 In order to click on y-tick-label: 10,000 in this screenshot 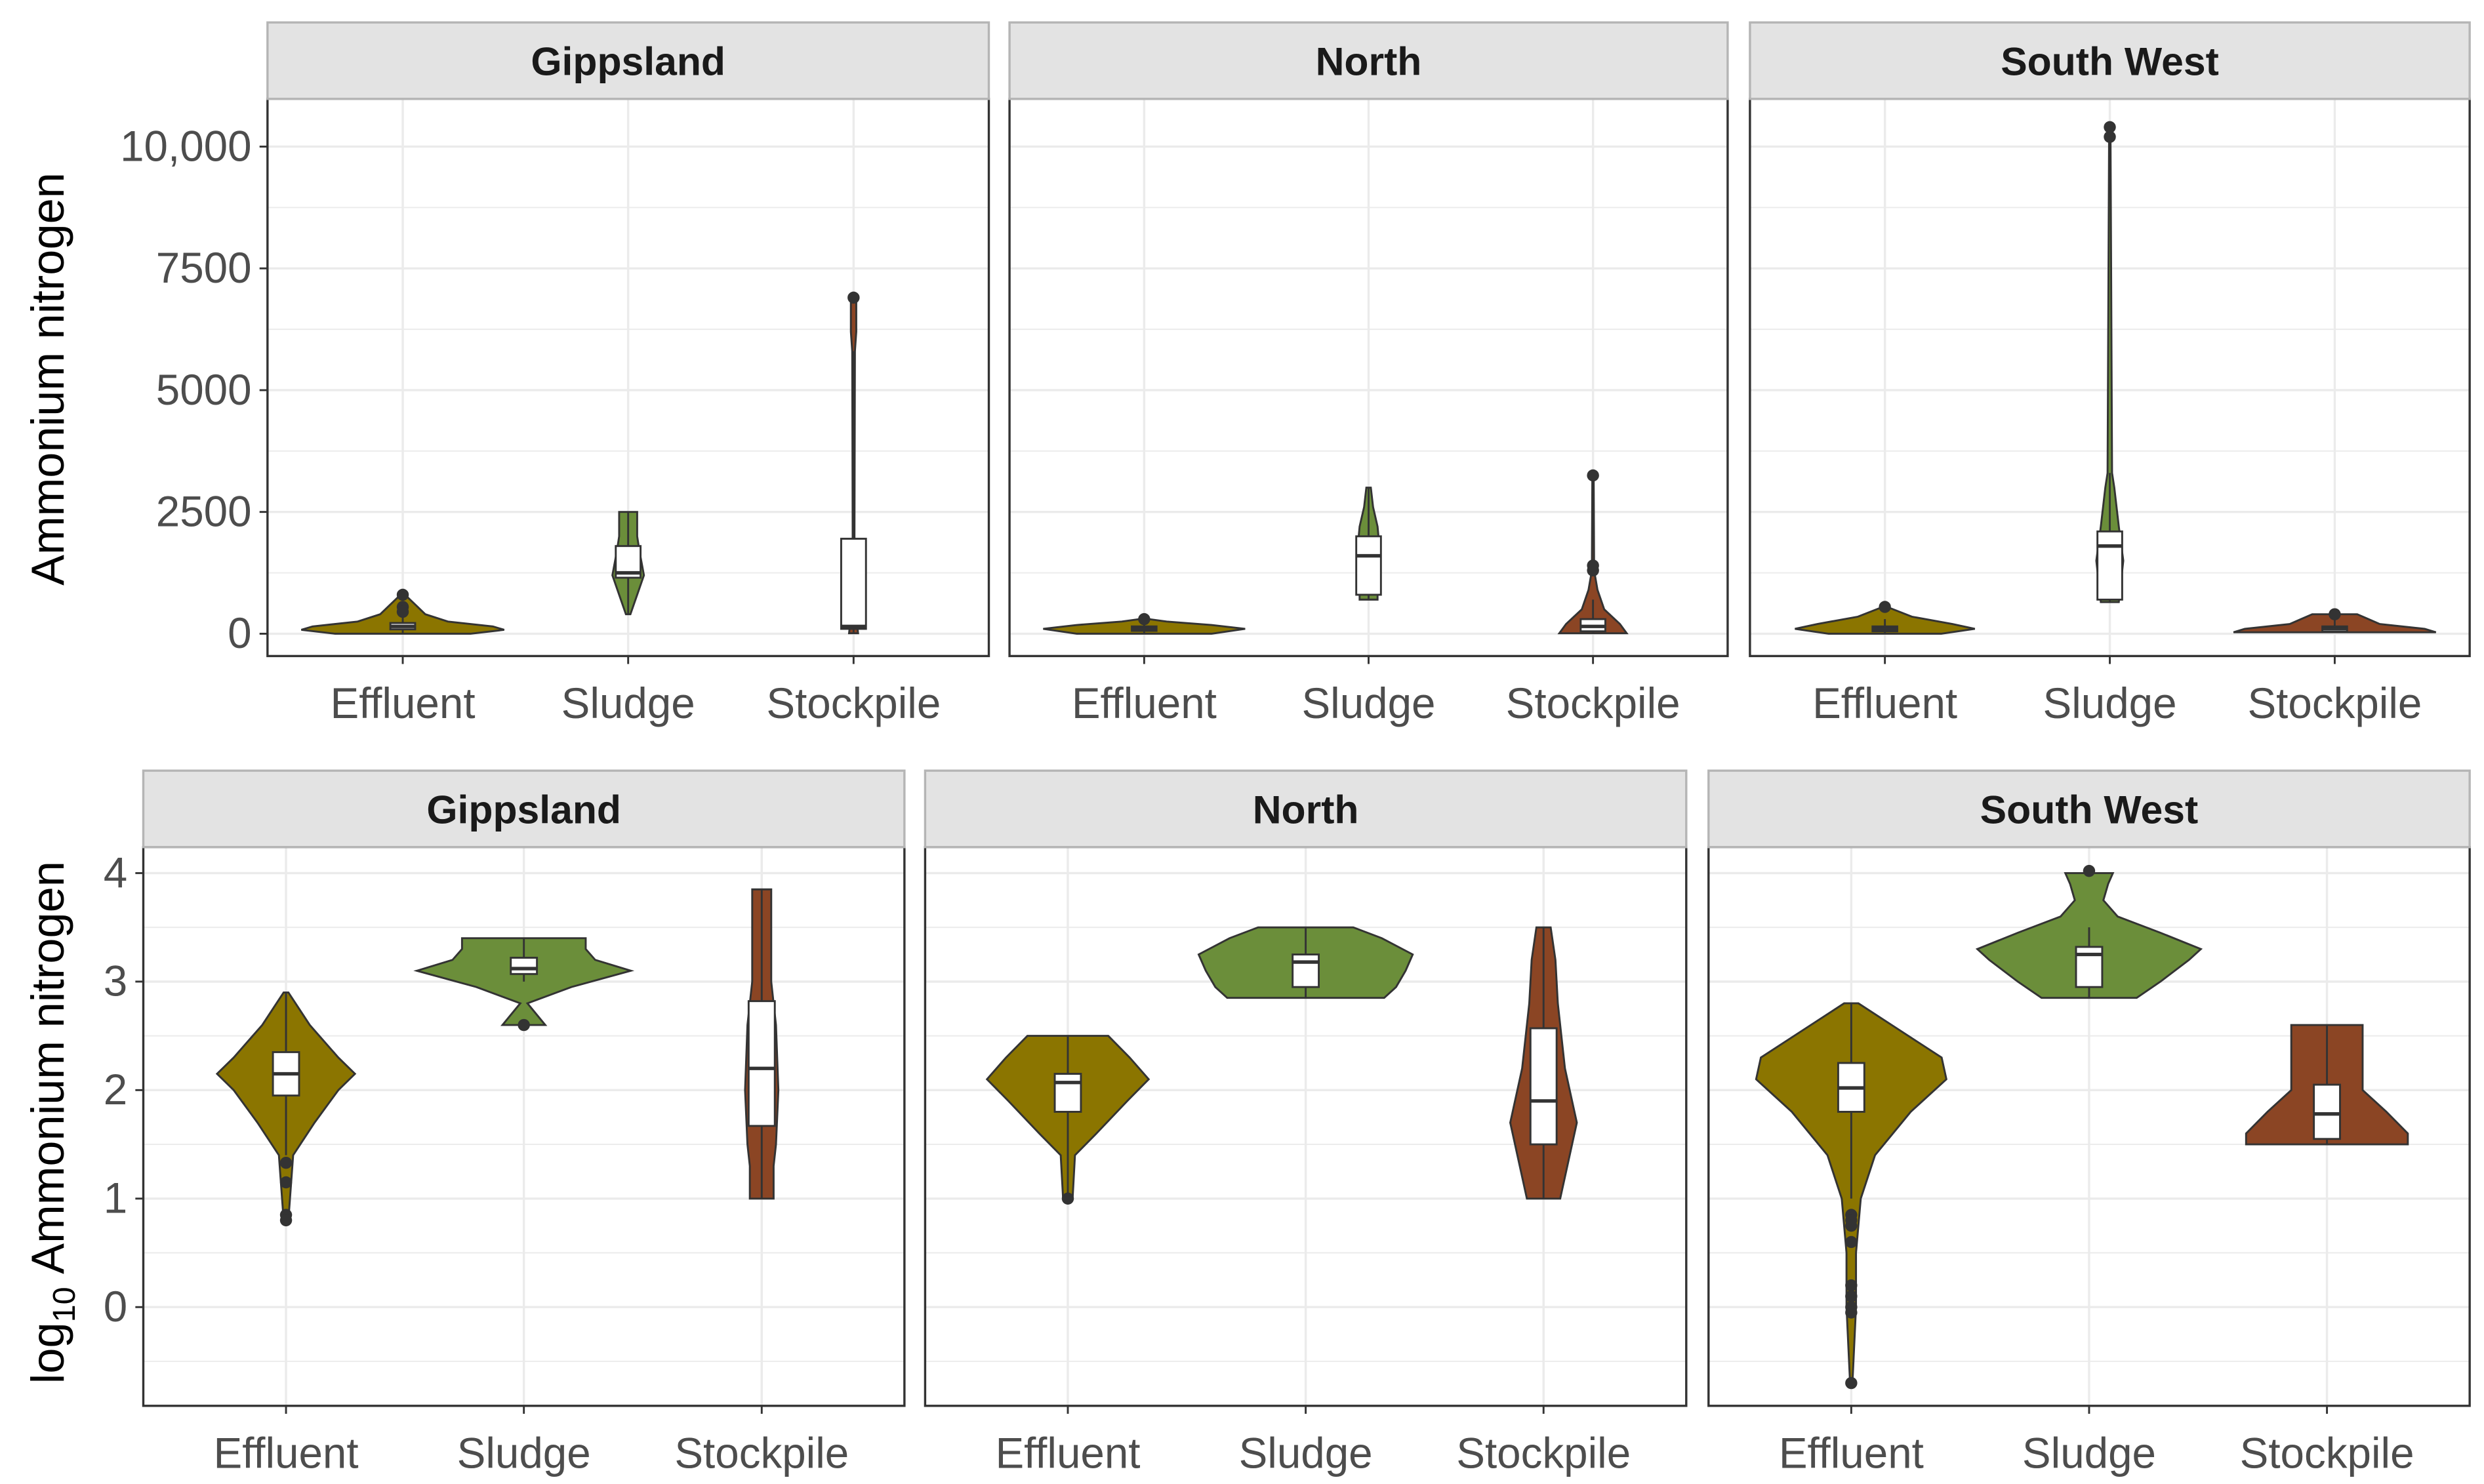, I will do `click(186, 146)`.